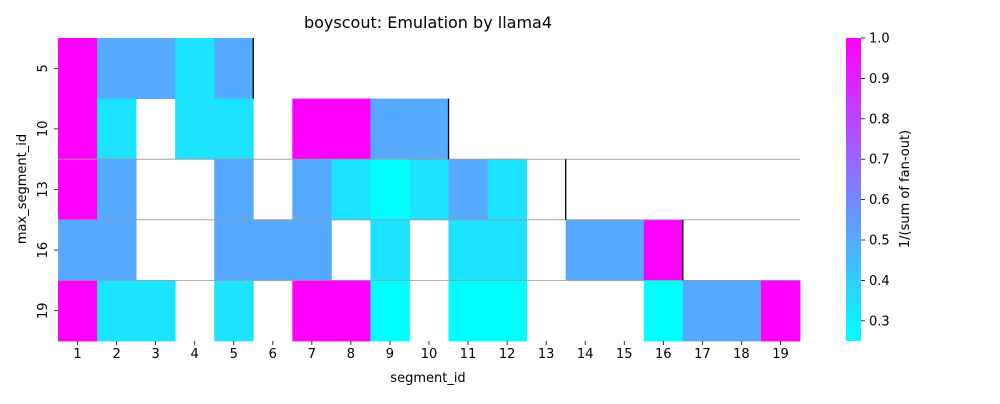  I want to click on y-axis-label: max_segment_id, so click(22, 189).